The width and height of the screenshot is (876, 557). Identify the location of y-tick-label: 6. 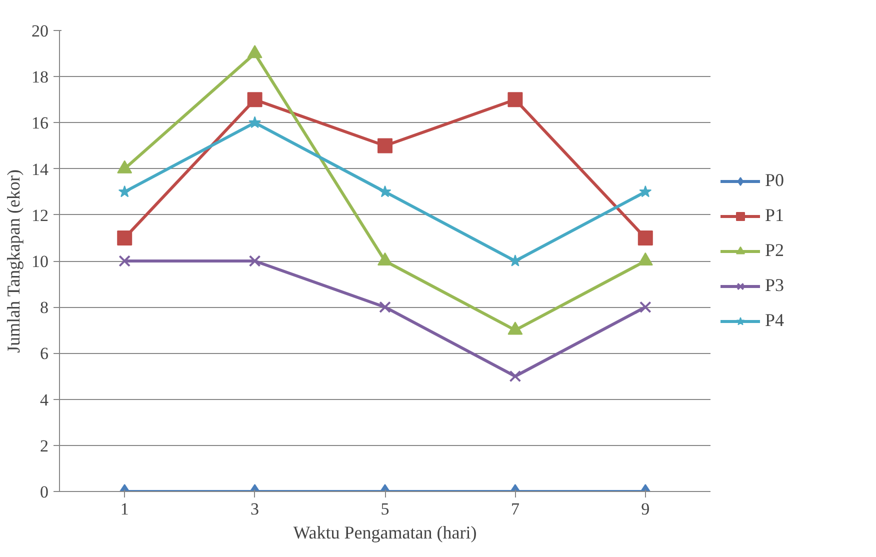
(44, 354).